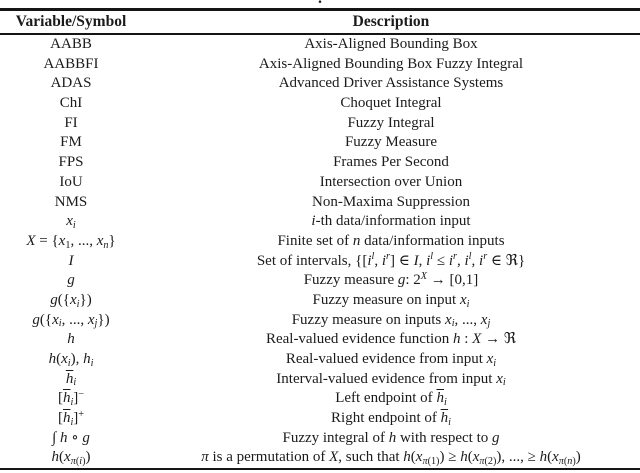 The image size is (640, 473). I want to click on table-row: AABB Axis-Aligned Bounding Box, so click(320, 45).